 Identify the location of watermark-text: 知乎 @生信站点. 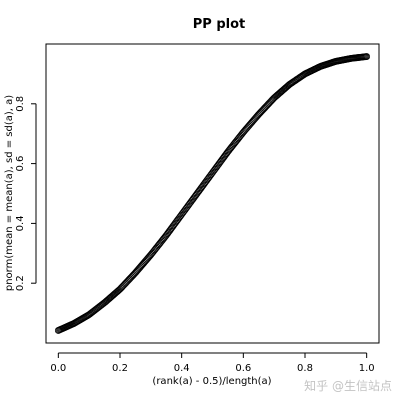
(348, 386).